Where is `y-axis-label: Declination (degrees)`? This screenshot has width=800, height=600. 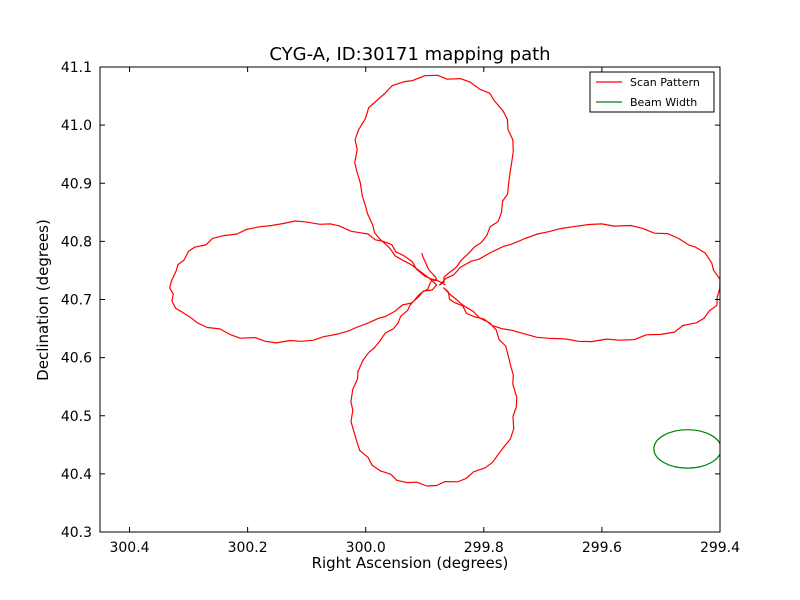 y-axis-label: Declination (degrees) is located at coordinates (43, 300).